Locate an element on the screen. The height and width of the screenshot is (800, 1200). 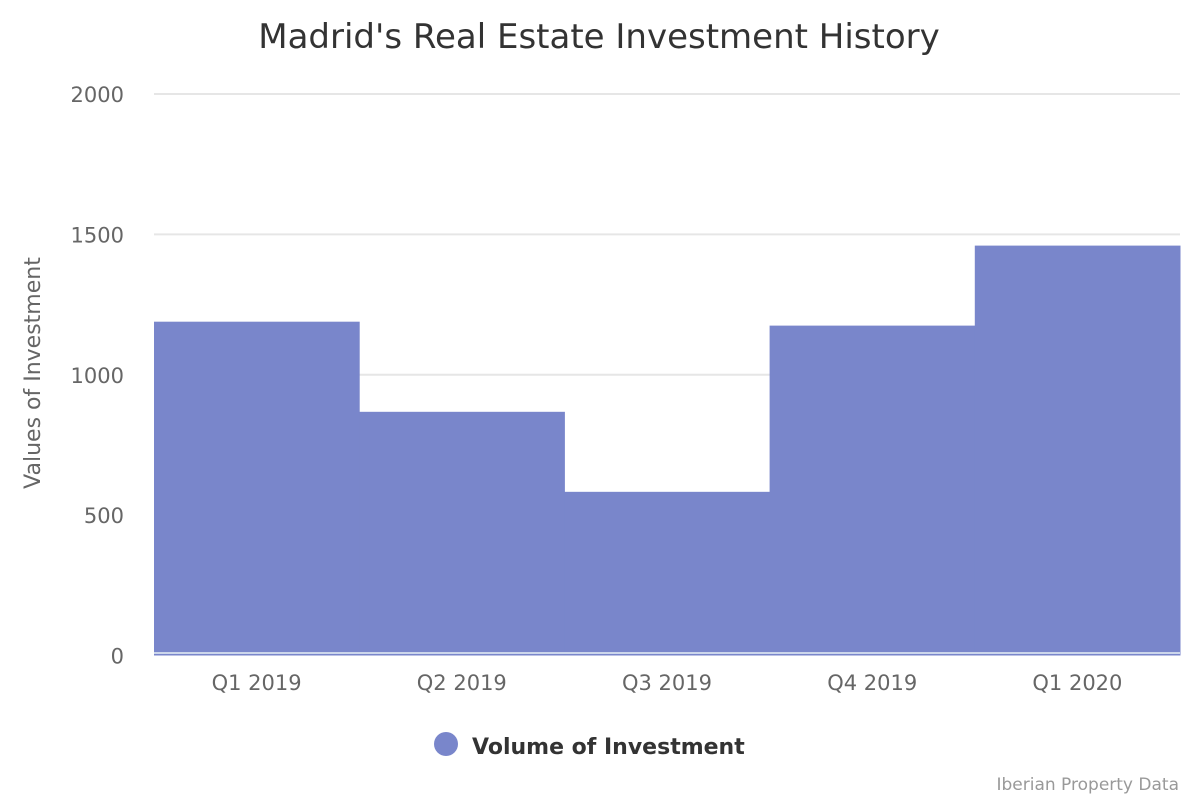
x-tick-label: Q1 2019 is located at coordinates (257, 683).